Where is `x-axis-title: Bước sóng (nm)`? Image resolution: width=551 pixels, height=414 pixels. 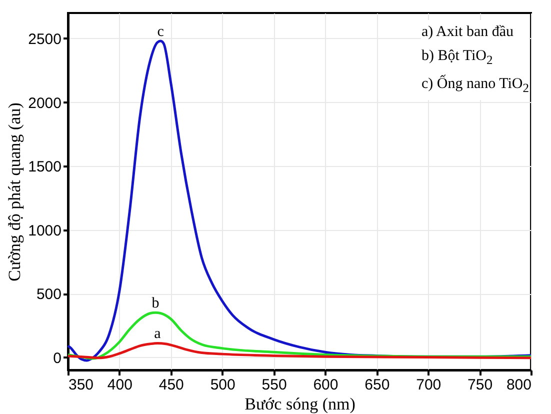
x-axis-title: Bước sóng (nm) is located at coordinates (300, 404).